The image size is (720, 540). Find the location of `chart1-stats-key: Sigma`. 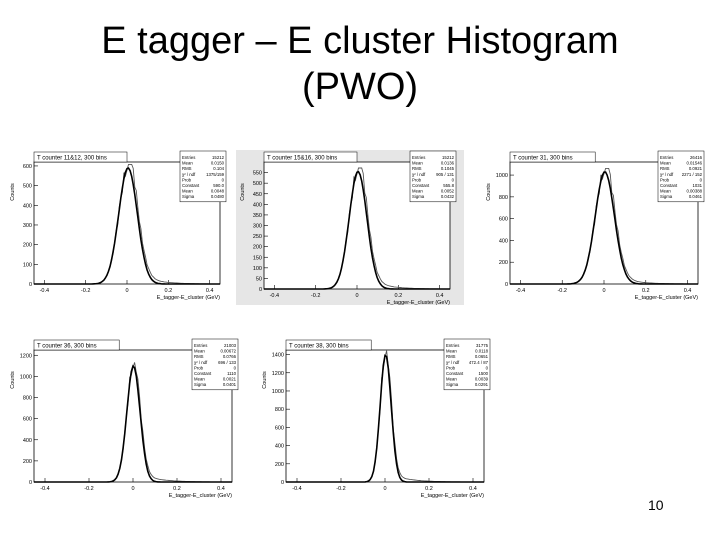

chart1-stats-key: Sigma is located at coordinates (188, 196).